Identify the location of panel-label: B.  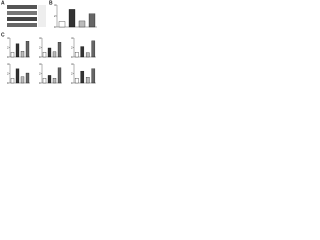
(51, 3).